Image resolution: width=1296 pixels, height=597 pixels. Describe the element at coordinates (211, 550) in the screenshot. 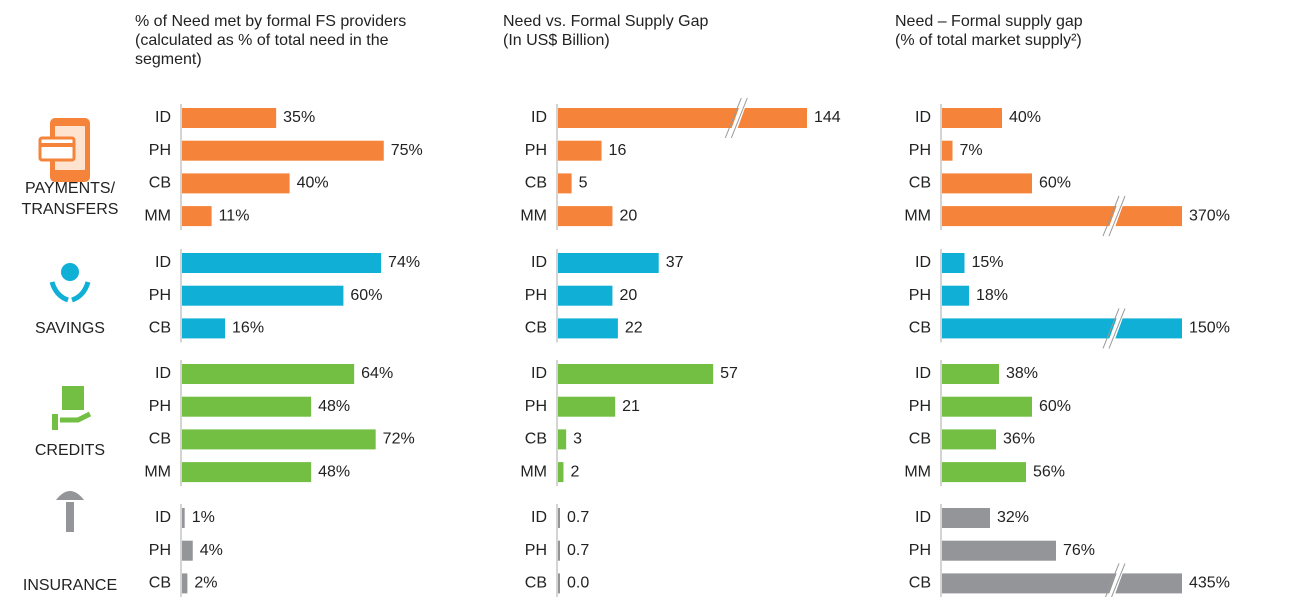

I see `value-label: 4%` at that location.